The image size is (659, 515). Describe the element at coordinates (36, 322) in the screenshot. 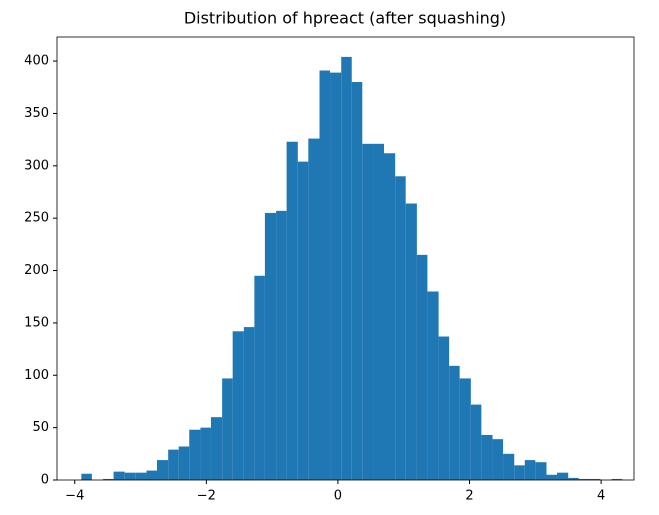

I see `y-tick-label: 150` at that location.